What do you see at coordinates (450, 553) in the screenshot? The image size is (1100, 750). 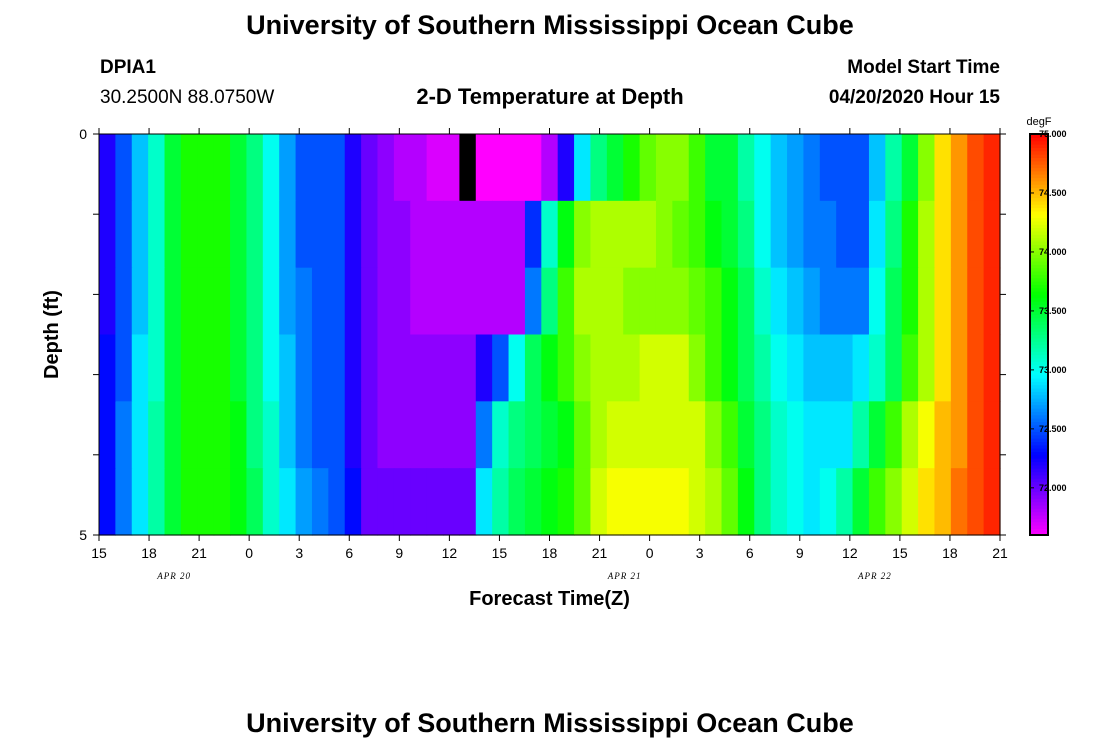 I see `x-tick-label: 12` at bounding box center [450, 553].